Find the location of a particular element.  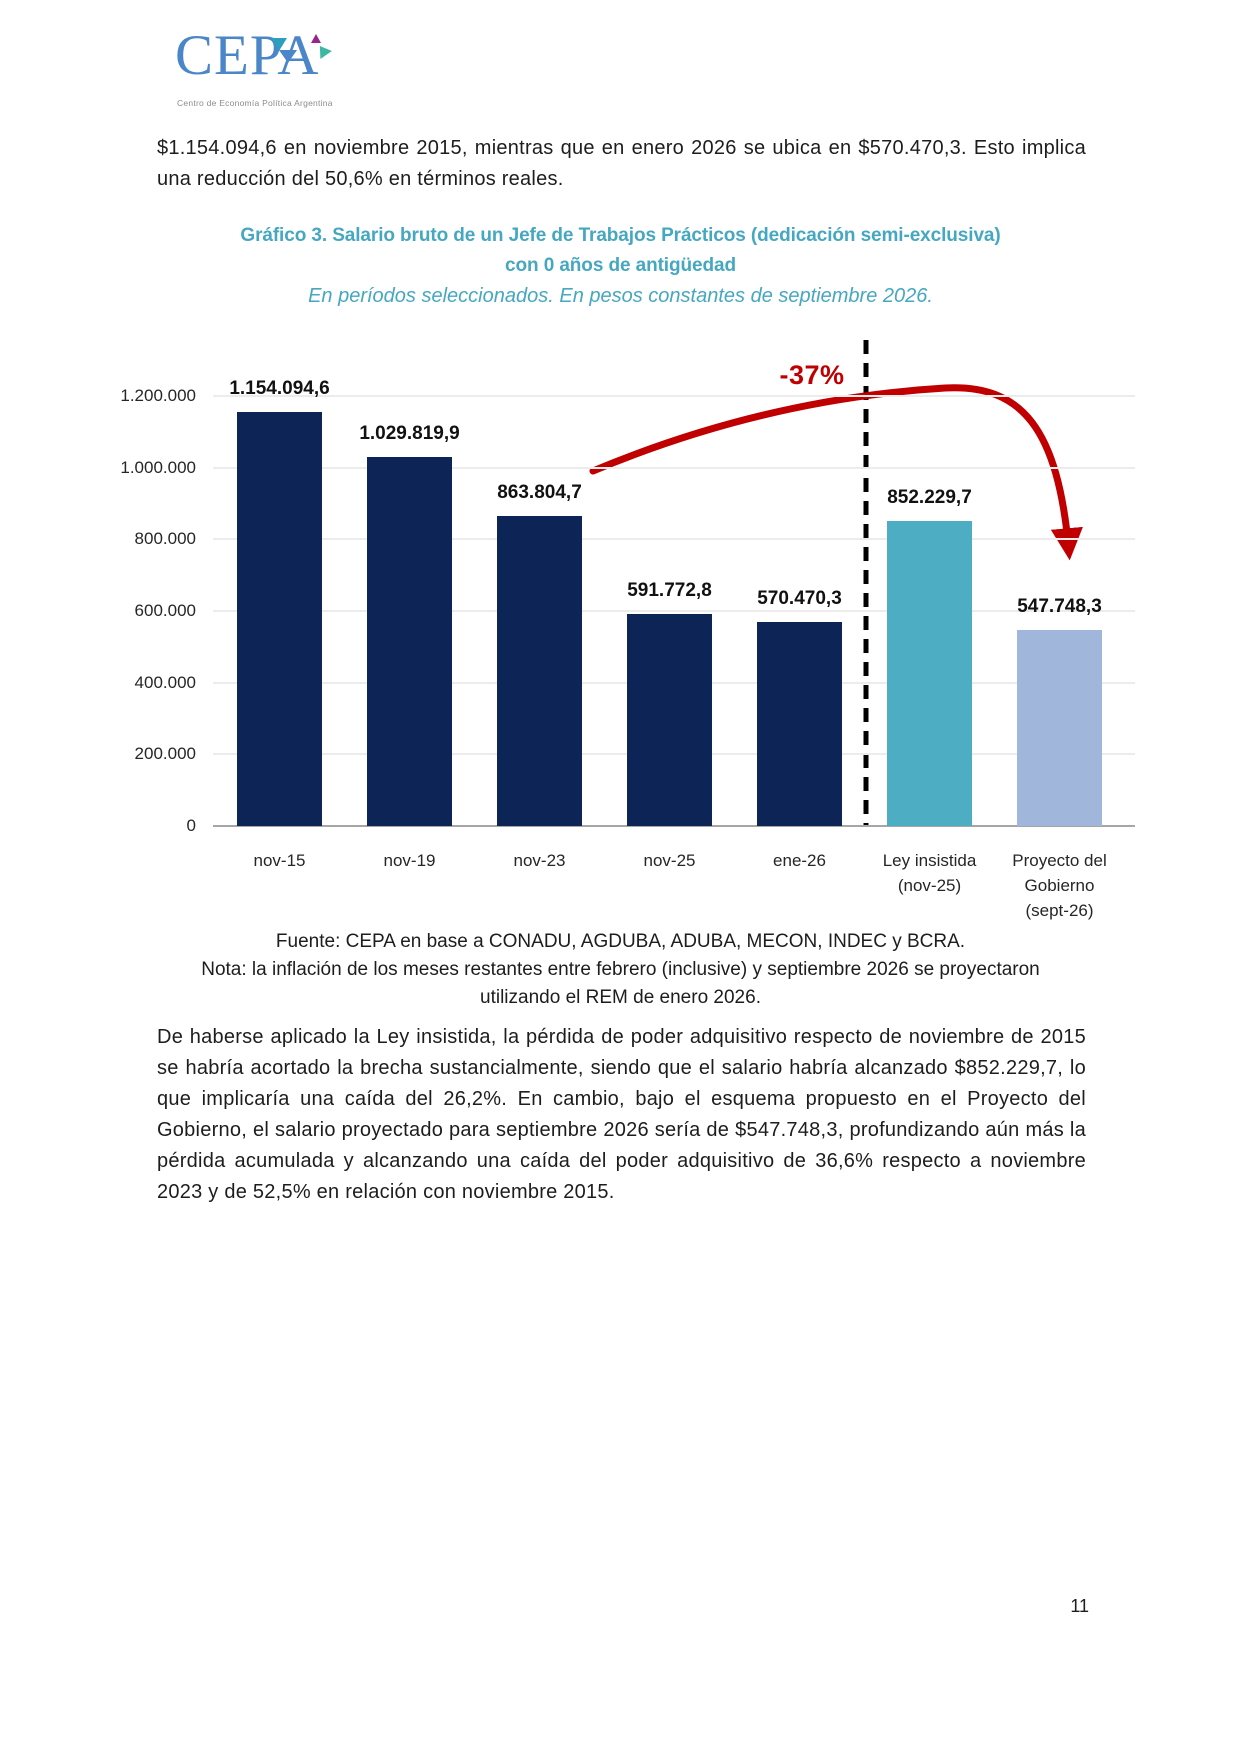

bar-value-label: 570.470,3 is located at coordinates (799, 598).